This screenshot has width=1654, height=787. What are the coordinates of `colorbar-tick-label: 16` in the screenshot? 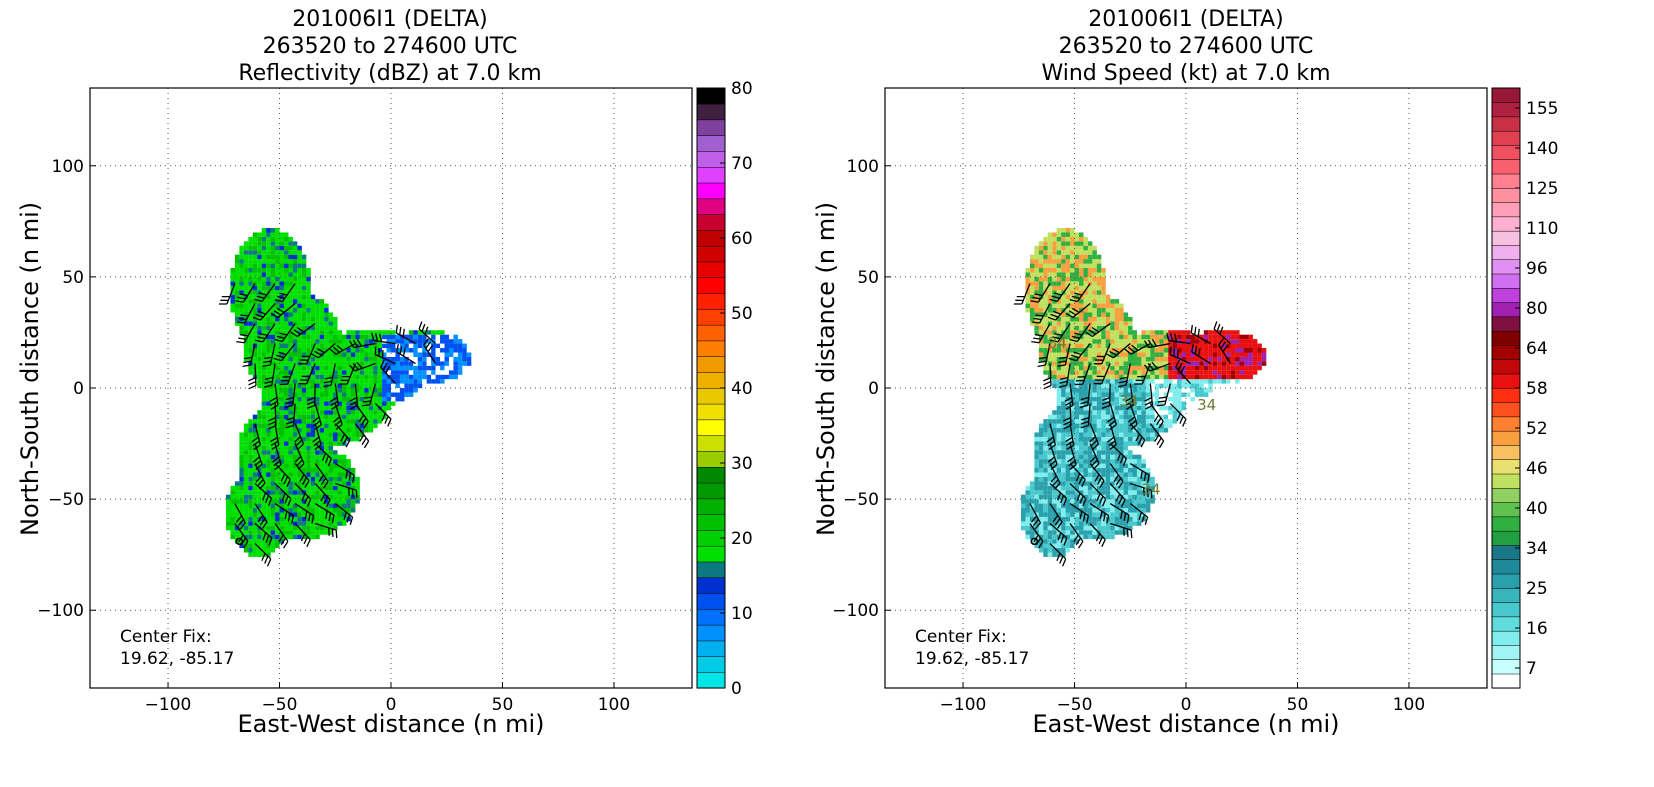 It's located at (1537, 629).